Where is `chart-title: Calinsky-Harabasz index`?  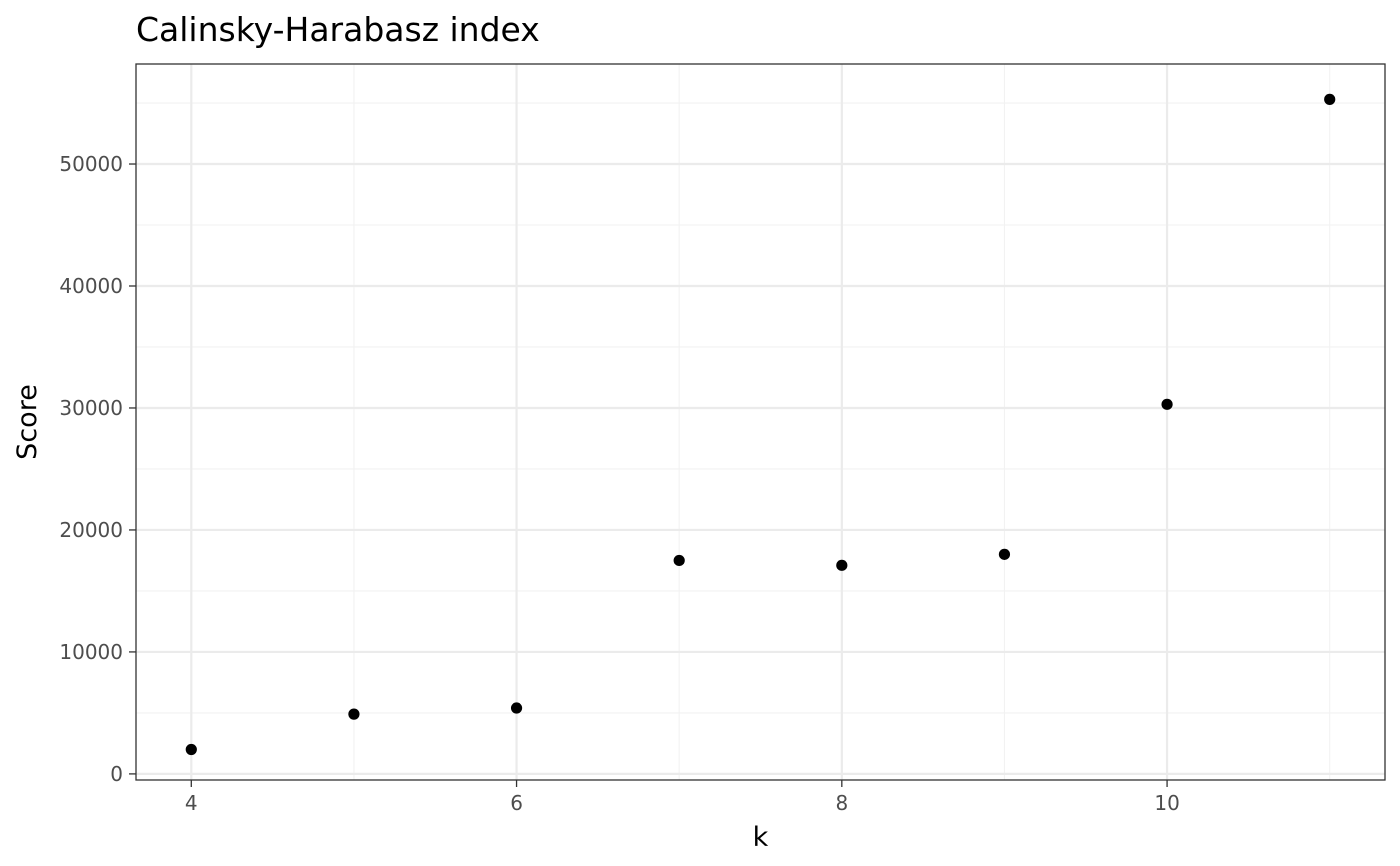 chart-title: Calinsky-Harabasz index is located at coordinates (338, 29).